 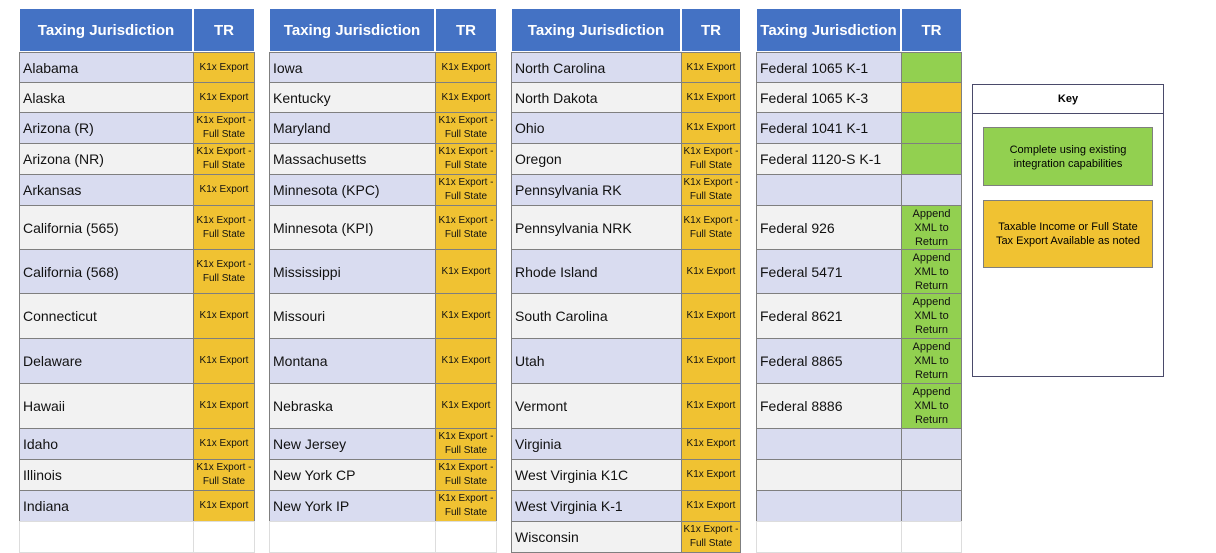 I want to click on name-cell: New York IP, so click(x=352, y=506).